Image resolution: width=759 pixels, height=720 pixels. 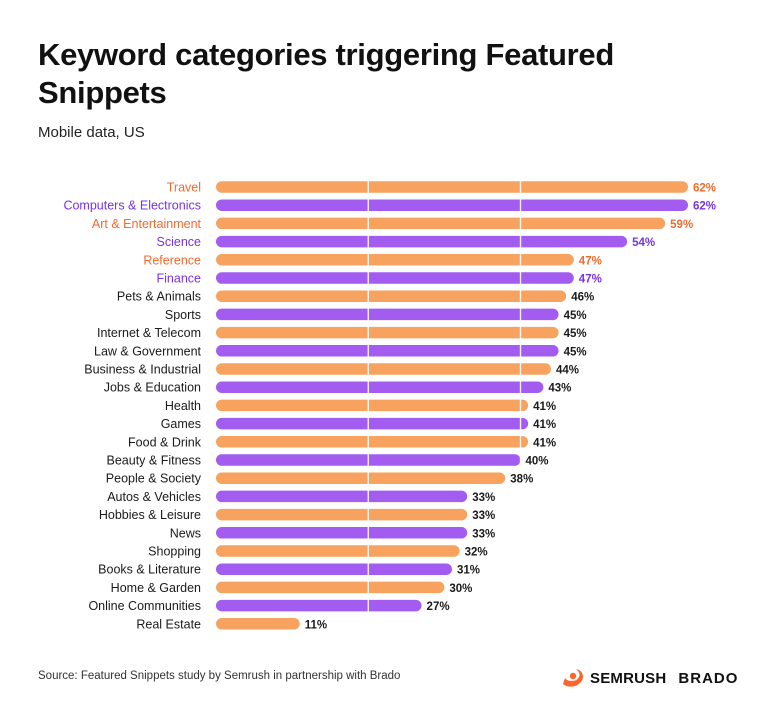 I want to click on semrush-flame-icon, so click(x=573, y=678).